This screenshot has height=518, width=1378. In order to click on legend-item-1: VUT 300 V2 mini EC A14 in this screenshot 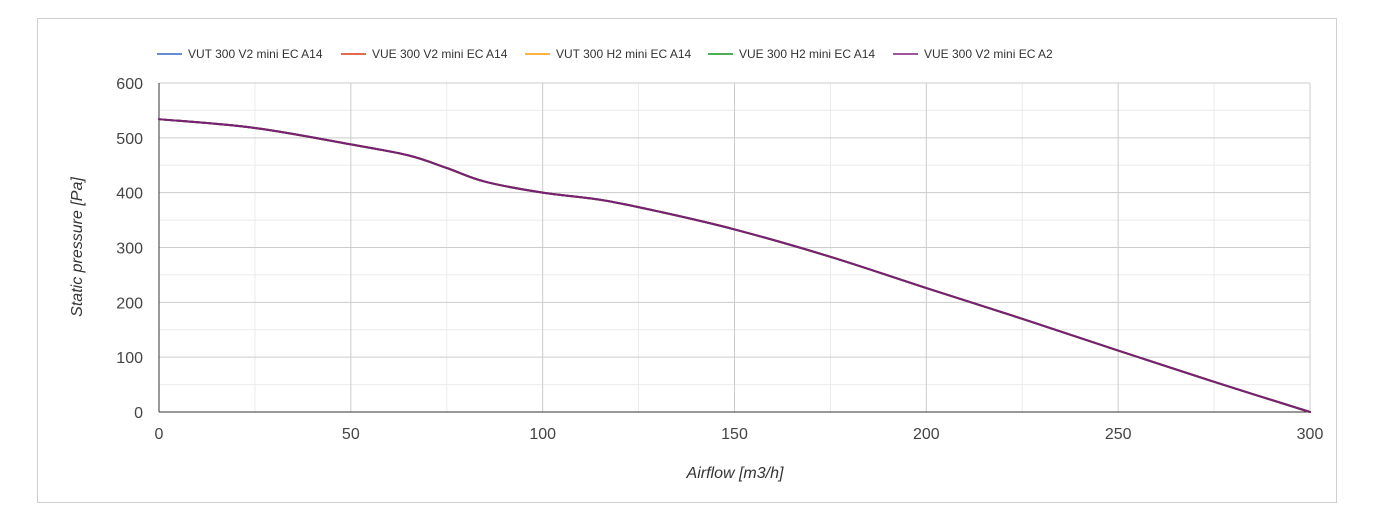, I will do `click(240, 54)`.